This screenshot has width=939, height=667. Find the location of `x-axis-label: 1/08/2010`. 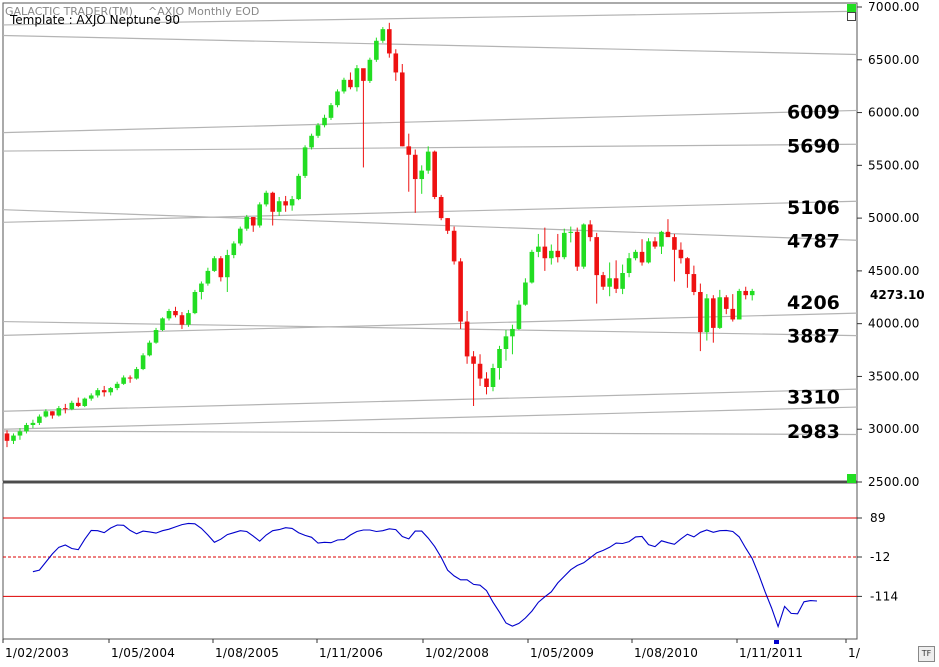

x-axis-label: 1/08/2010 is located at coordinates (666, 653).